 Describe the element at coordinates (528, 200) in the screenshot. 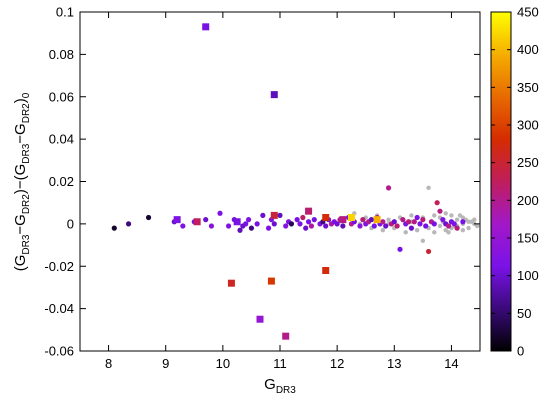

I see `colorbar-tick-label: 200` at that location.